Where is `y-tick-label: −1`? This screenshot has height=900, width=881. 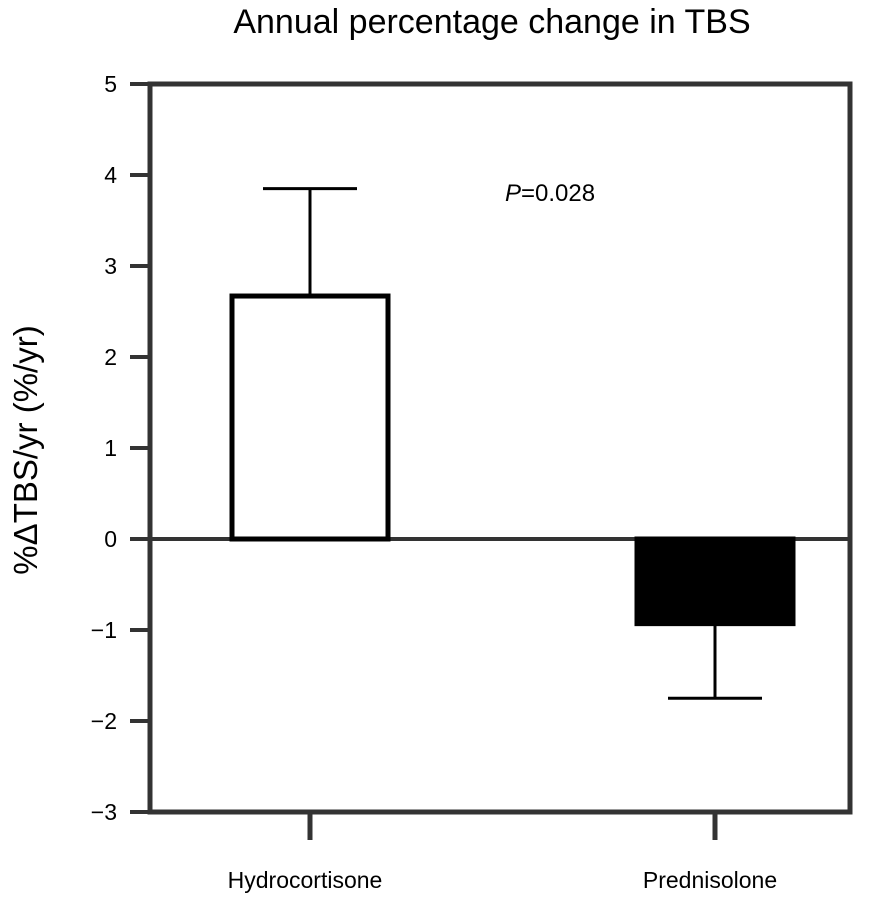
y-tick-label: −1 is located at coordinates (104, 630).